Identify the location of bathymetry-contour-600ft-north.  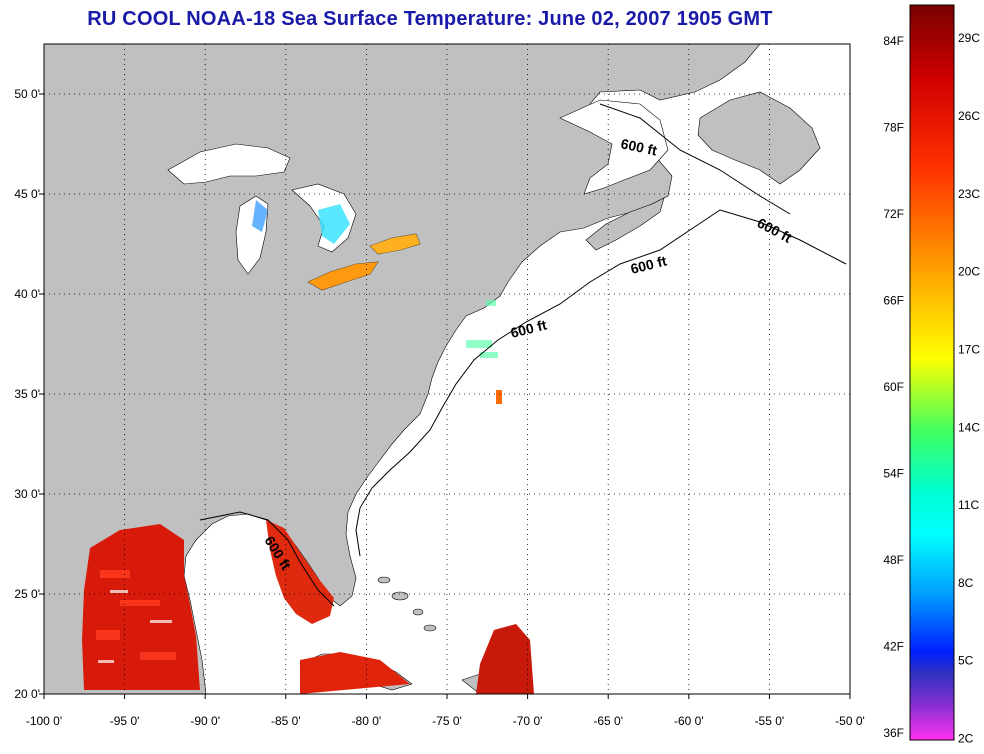
(695, 159).